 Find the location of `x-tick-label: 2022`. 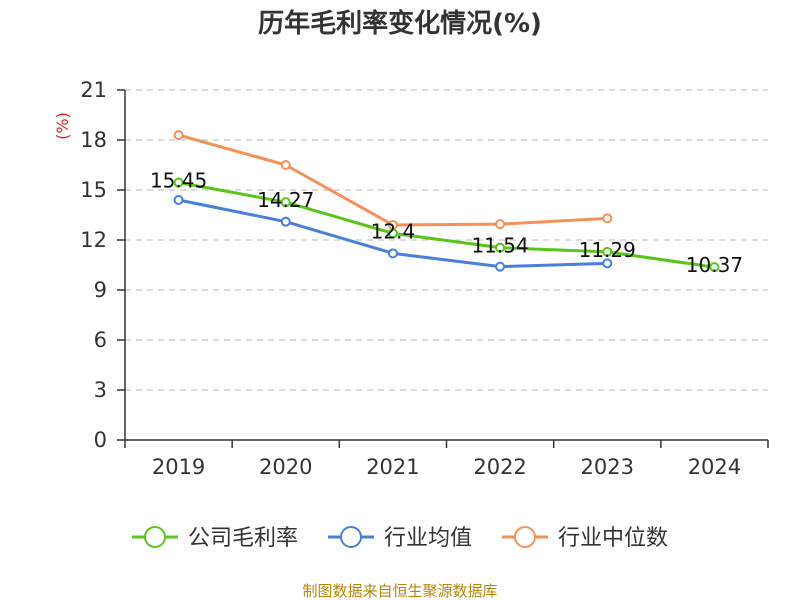

x-tick-label: 2022 is located at coordinates (499, 467).